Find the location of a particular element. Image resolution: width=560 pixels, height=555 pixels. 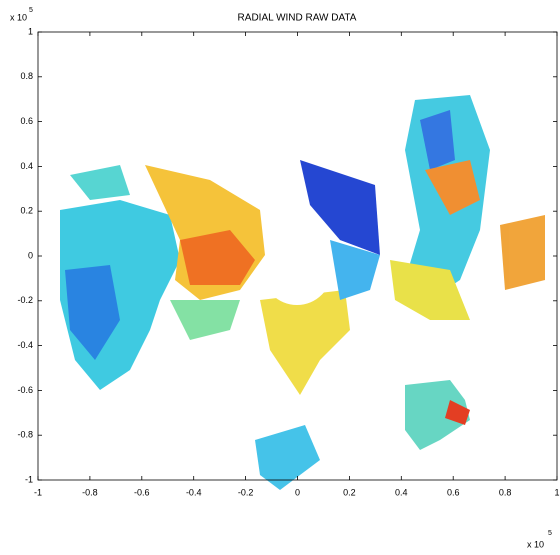

radar-blank-center is located at coordinates (297, 270).